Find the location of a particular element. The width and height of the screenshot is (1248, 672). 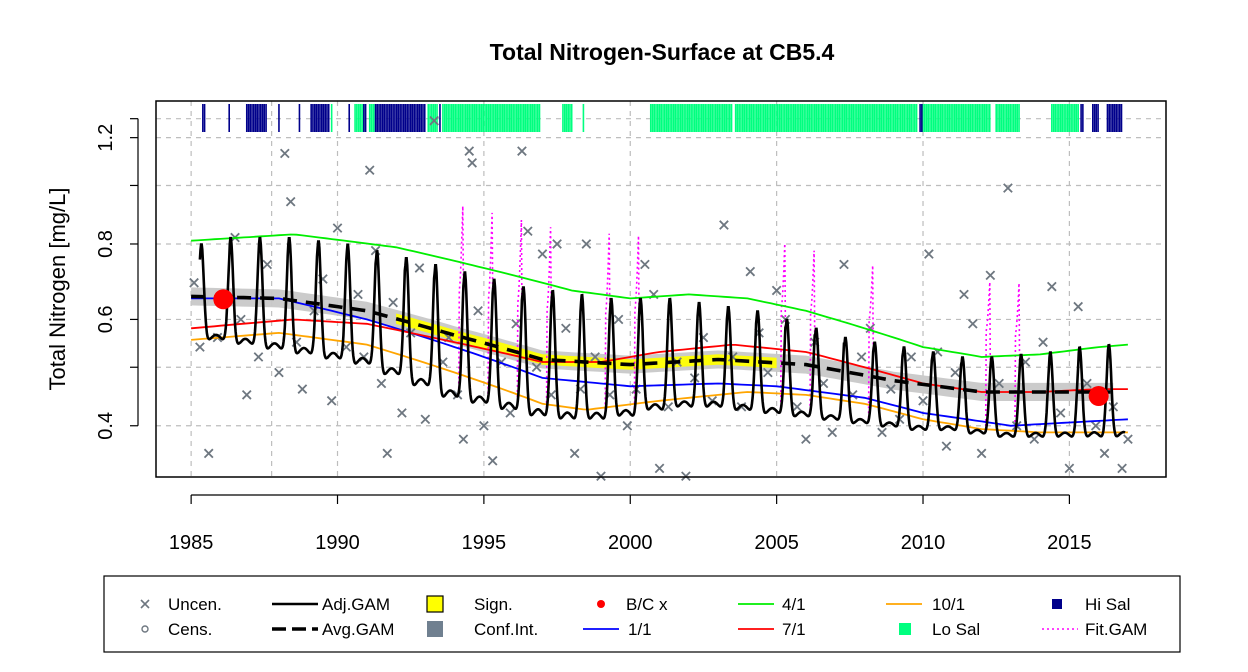

bc-markers is located at coordinates (661, 348).